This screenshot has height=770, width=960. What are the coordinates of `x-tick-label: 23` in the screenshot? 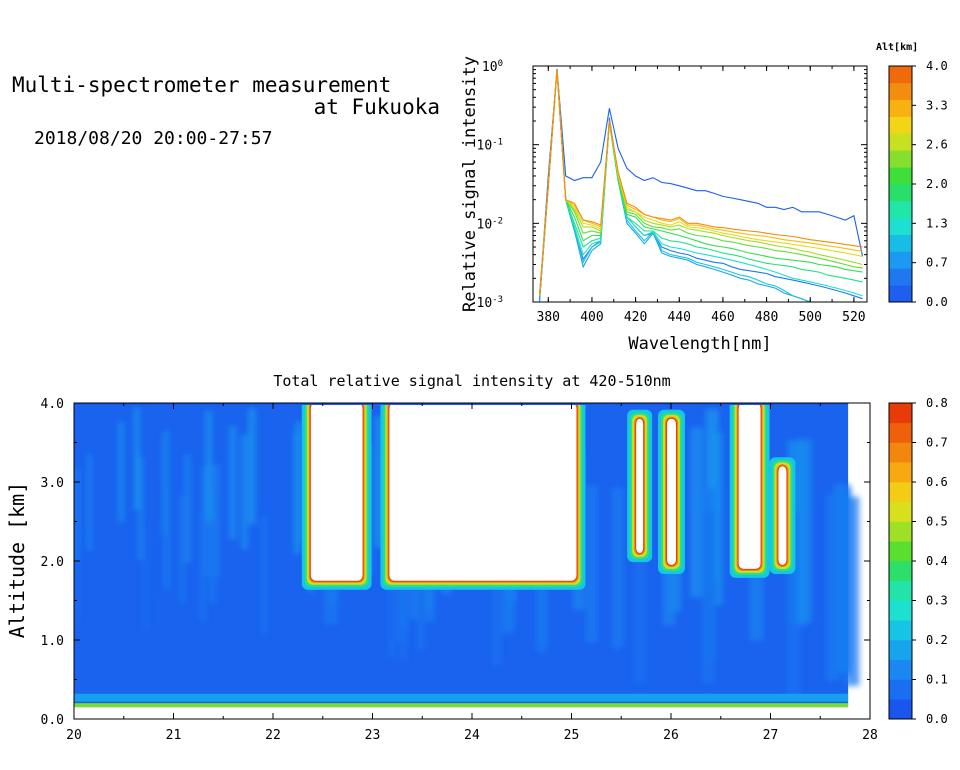 It's located at (373, 735).